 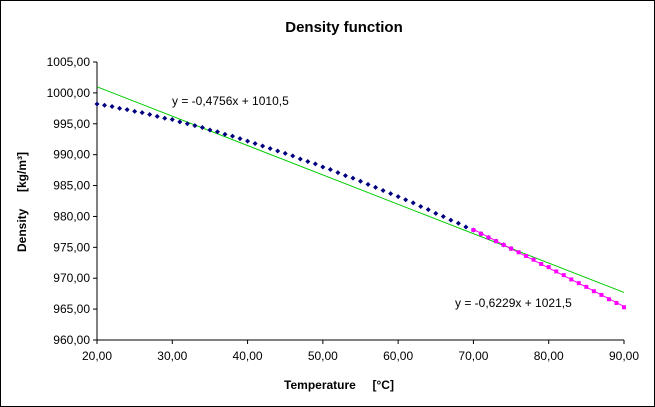 I want to click on x-tick-label: 20,00, so click(x=97, y=356).